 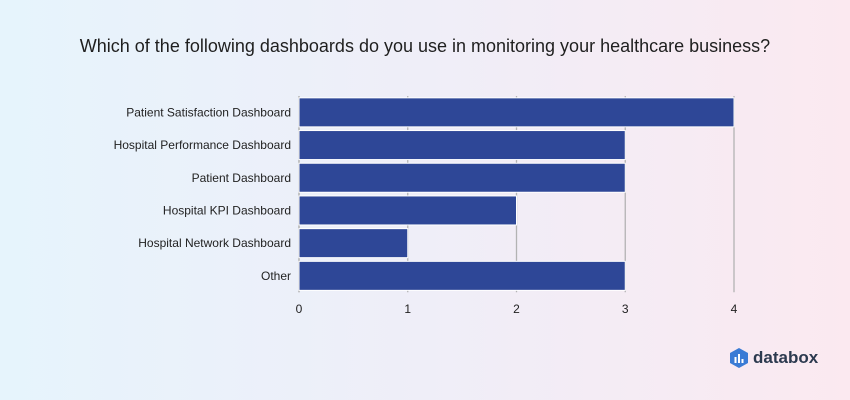 I want to click on x-tick-label: 2, so click(x=516, y=309).